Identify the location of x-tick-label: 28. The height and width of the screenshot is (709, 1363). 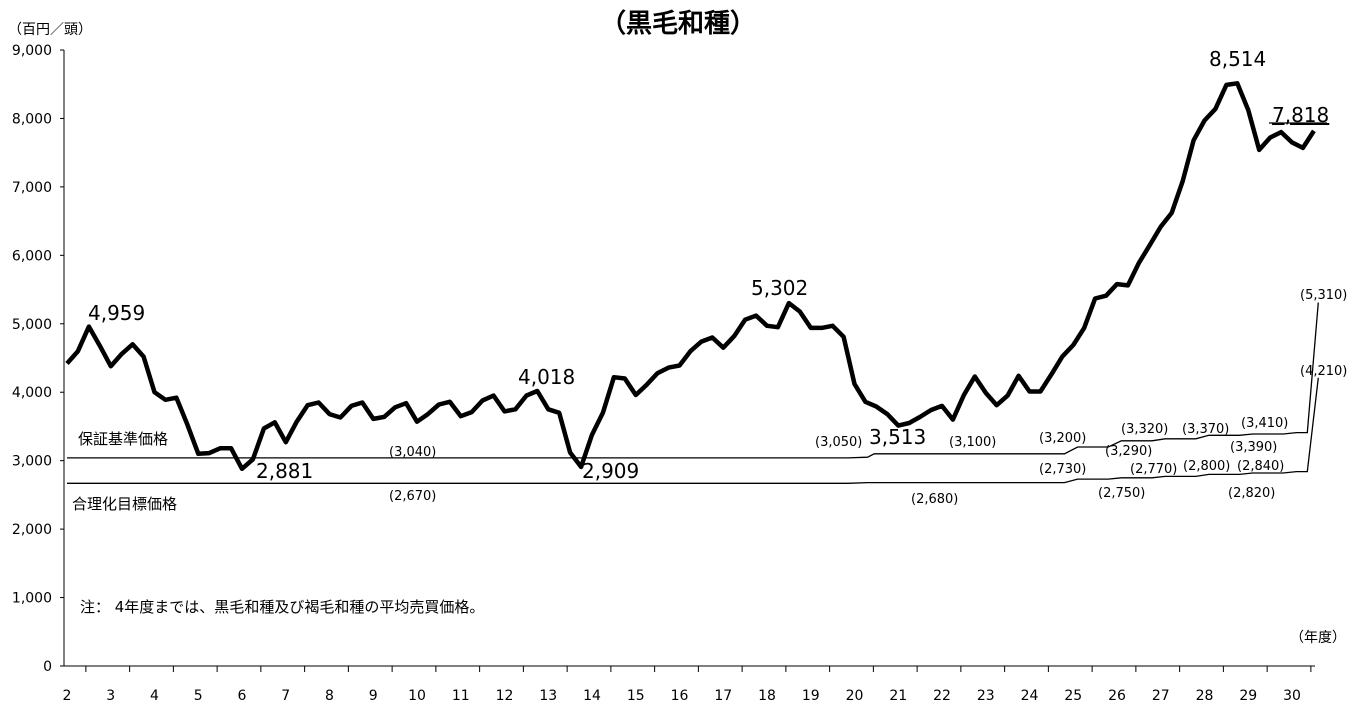
(1205, 696).